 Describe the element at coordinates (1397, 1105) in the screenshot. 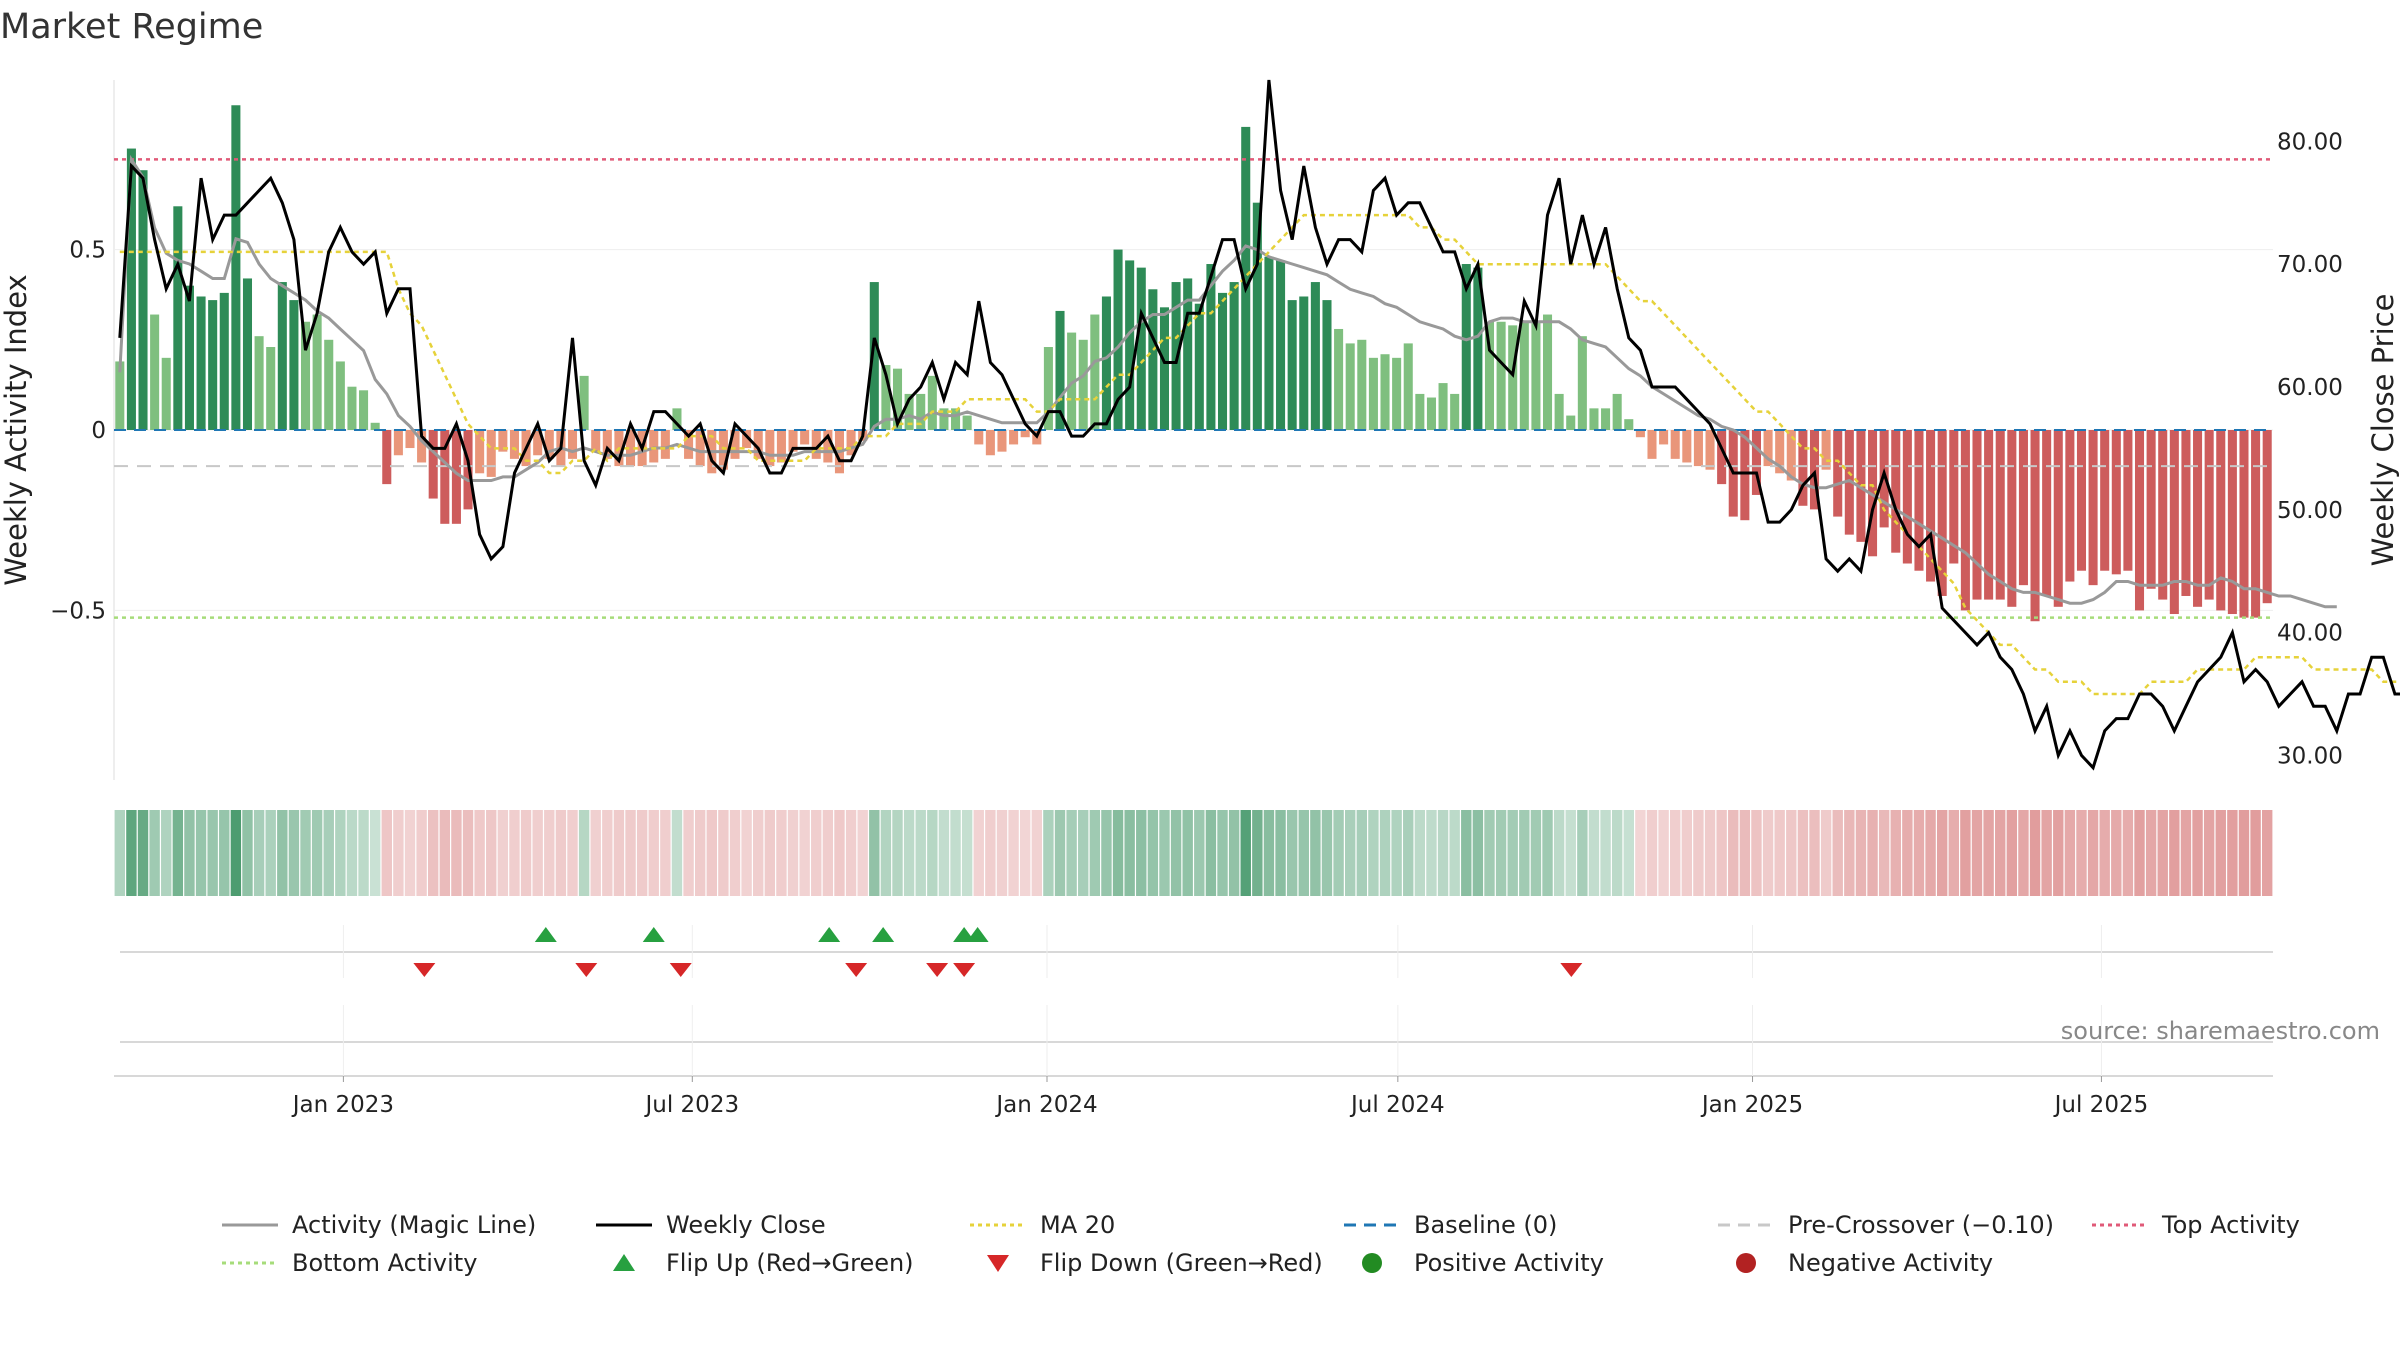

I see `x-tick-label: Jul 2024` at that location.